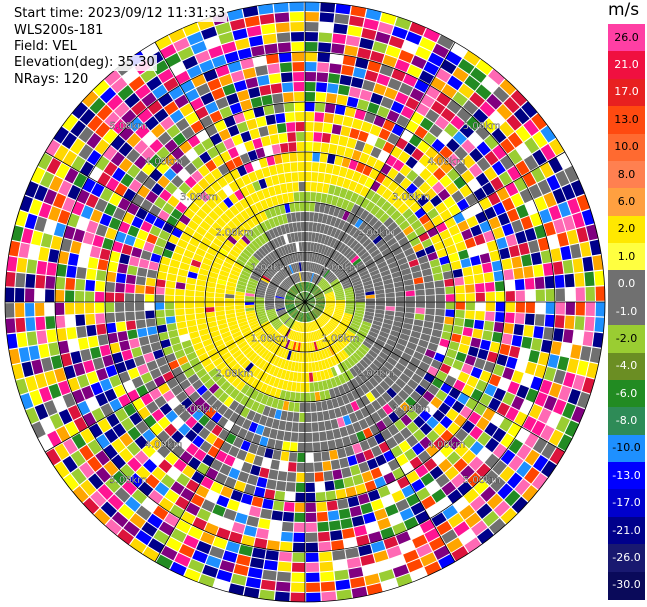 This screenshot has height=607, width=647. I want to click on azimuth-spoke, so click(435, 377).